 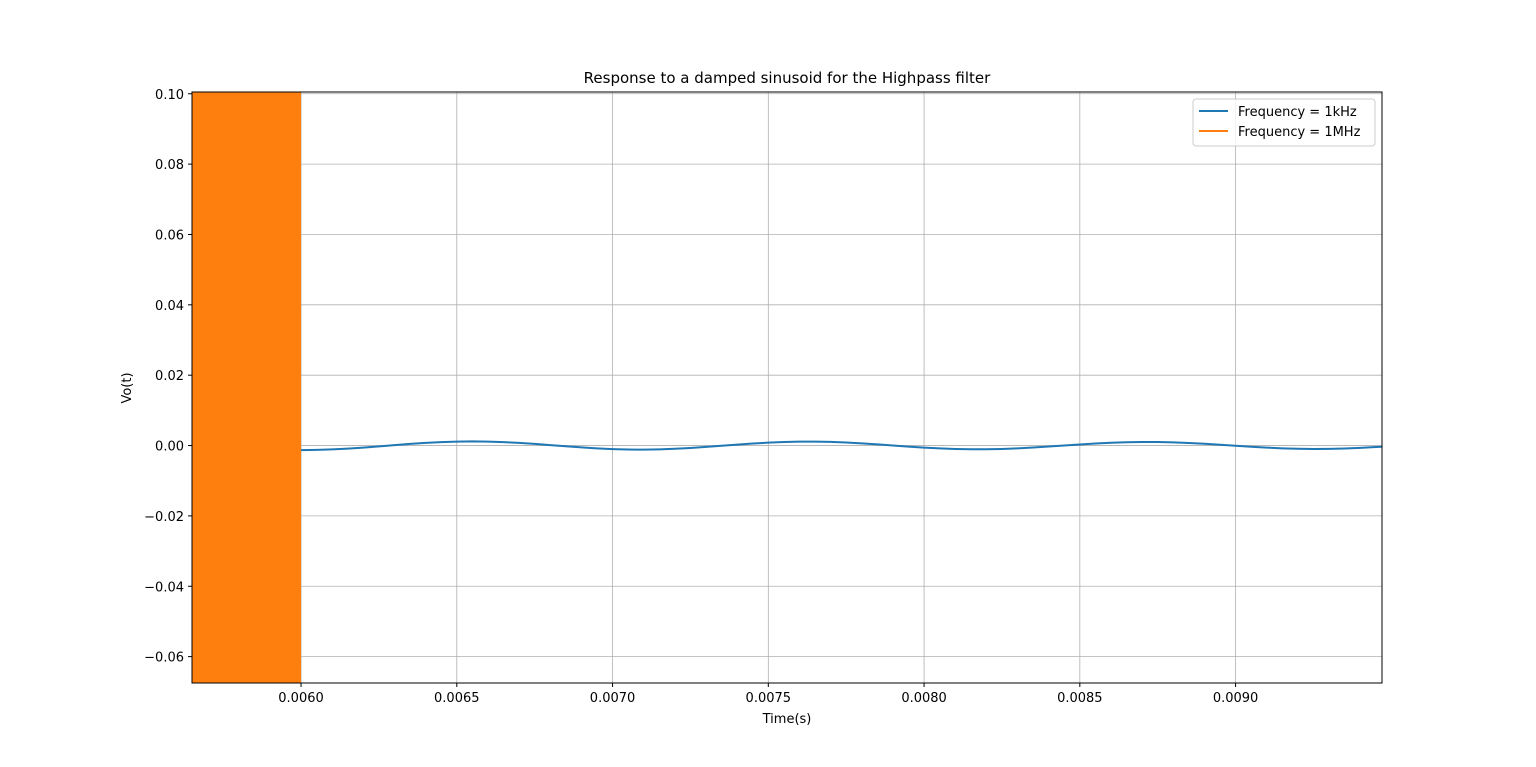 I want to click on x-tick-label: 0.0085, so click(x=1080, y=698).